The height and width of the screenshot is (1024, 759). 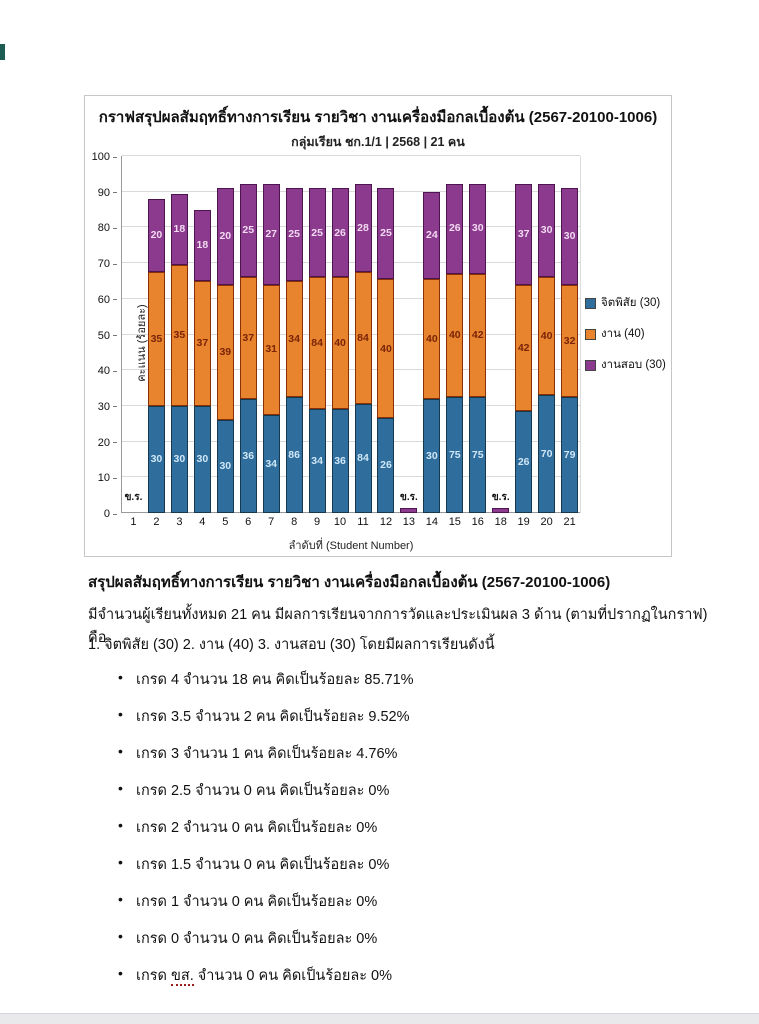 I want to click on page-edge-mark, so click(x=2, y=52).